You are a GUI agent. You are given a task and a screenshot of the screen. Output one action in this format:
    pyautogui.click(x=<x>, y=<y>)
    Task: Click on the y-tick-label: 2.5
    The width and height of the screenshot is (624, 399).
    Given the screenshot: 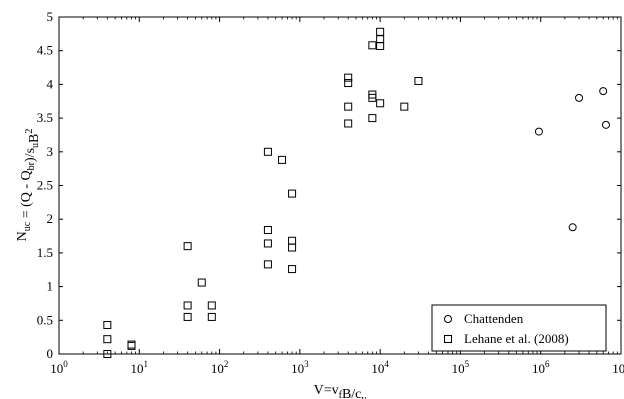 What is the action you would take?
    pyautogui.click(x=45, y=185)
    